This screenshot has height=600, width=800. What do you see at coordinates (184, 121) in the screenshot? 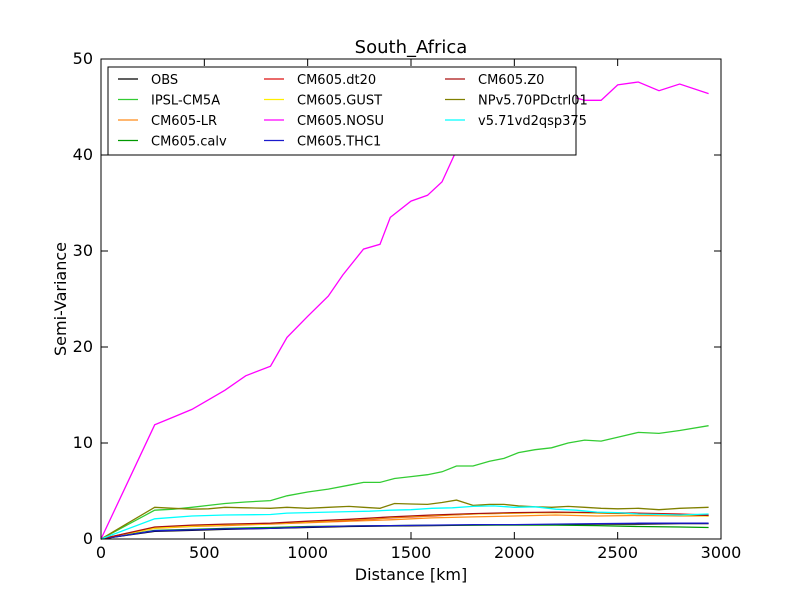
I see `legend-label: CM605-LR` at bounding box center [184, 121].